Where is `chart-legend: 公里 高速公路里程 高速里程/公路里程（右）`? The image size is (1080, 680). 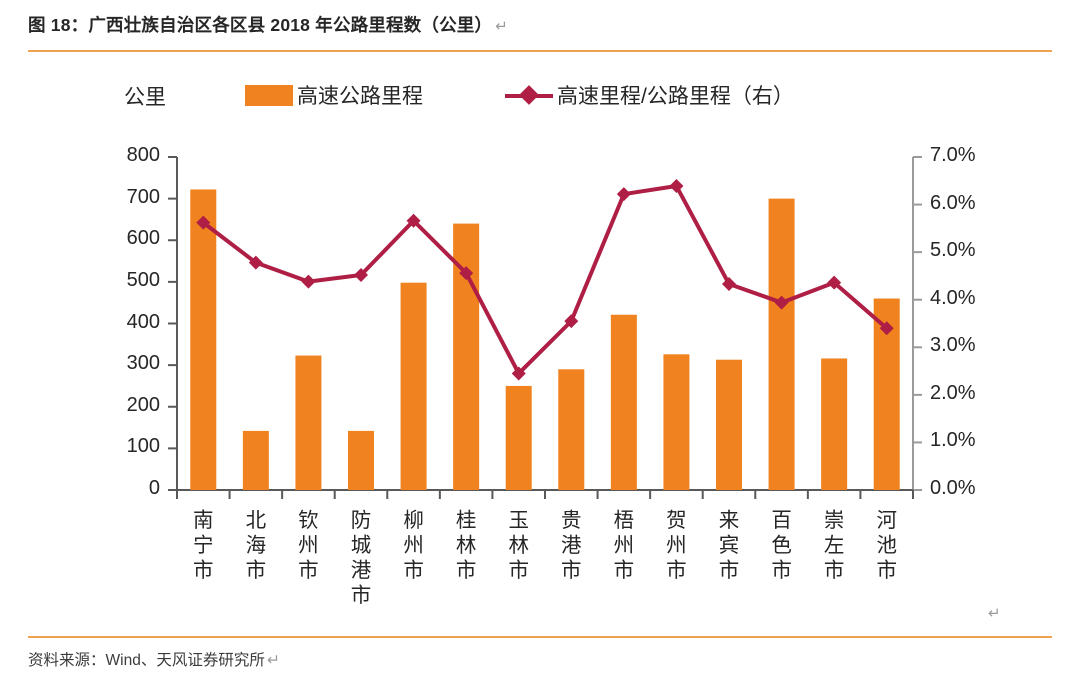 chart-legend: 公里 高速公路里程 高速里程/公路里程（右） is located at coordinates (540, 97).